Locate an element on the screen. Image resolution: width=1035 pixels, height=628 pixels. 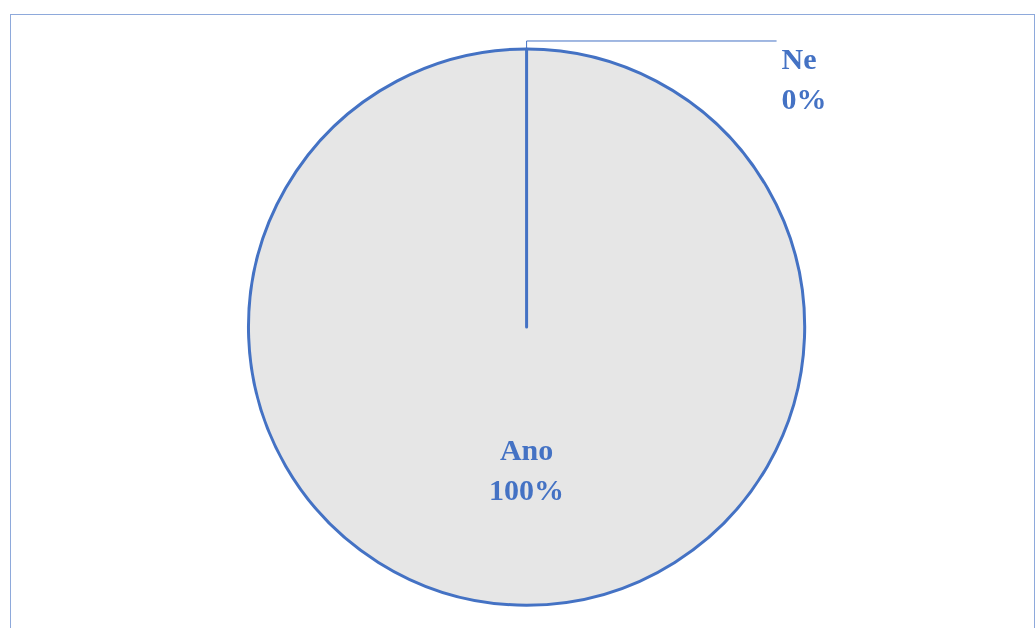
text: 0% is located at coordinates (804, 99).